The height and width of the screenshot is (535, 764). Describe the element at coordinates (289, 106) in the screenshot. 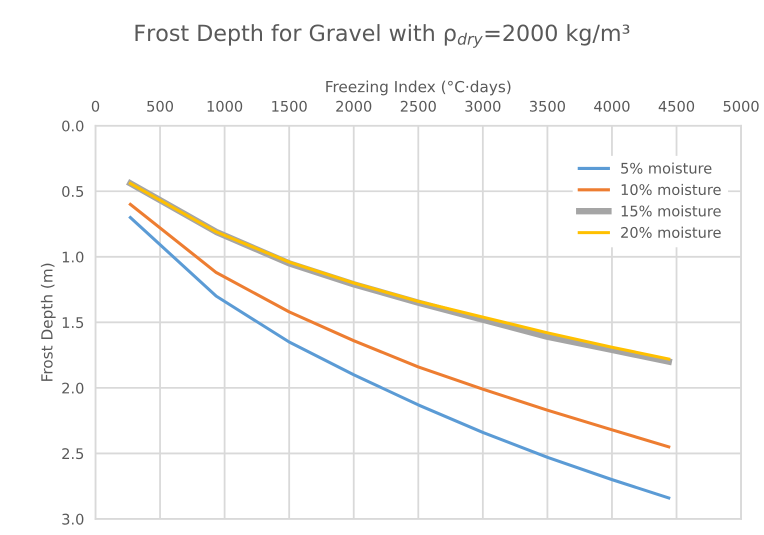

I see `x-tick-label: 1500` at that location.